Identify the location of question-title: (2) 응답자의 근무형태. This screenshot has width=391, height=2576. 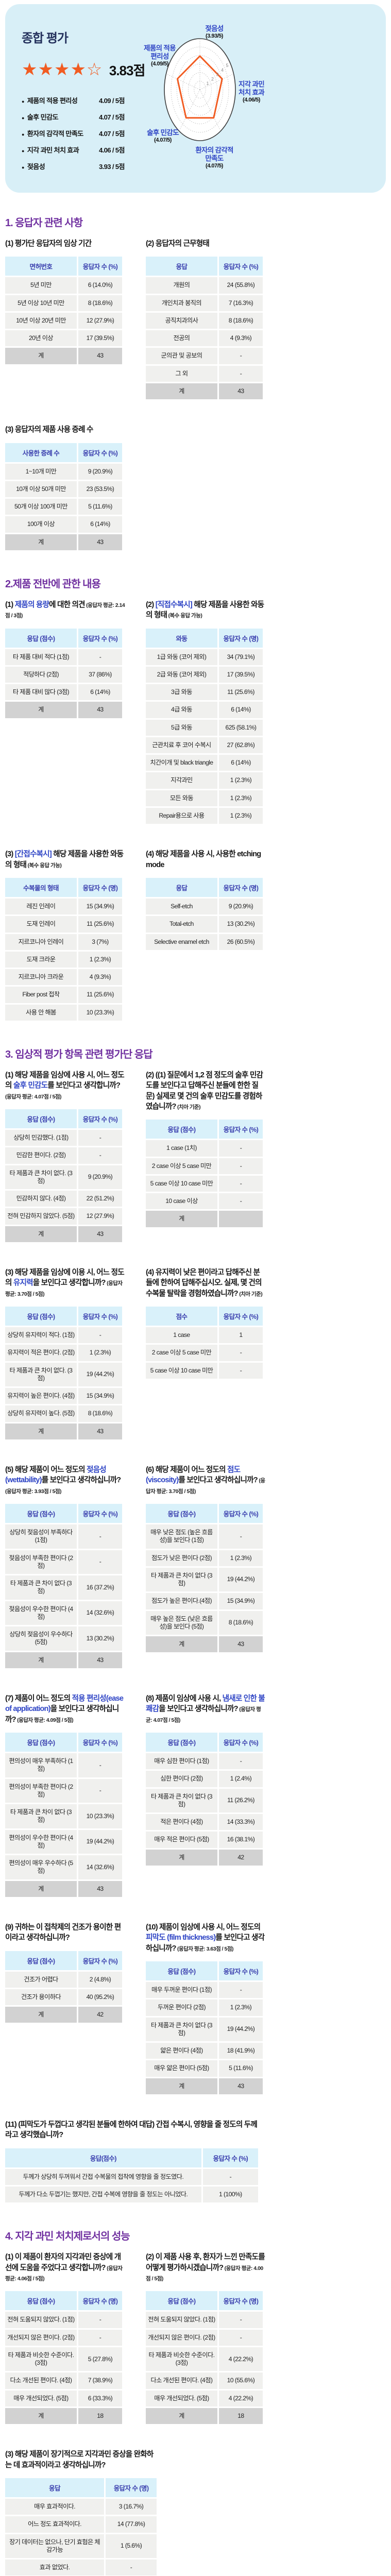
(206, 244).